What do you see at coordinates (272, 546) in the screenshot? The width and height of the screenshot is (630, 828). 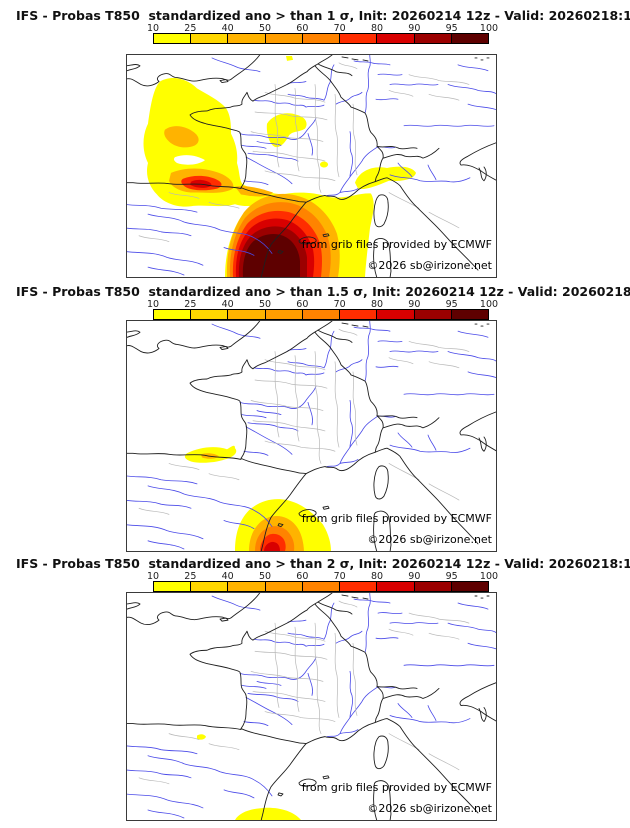 I see `anomaly-blob-south-80pct` at bounding box center [272, 546].